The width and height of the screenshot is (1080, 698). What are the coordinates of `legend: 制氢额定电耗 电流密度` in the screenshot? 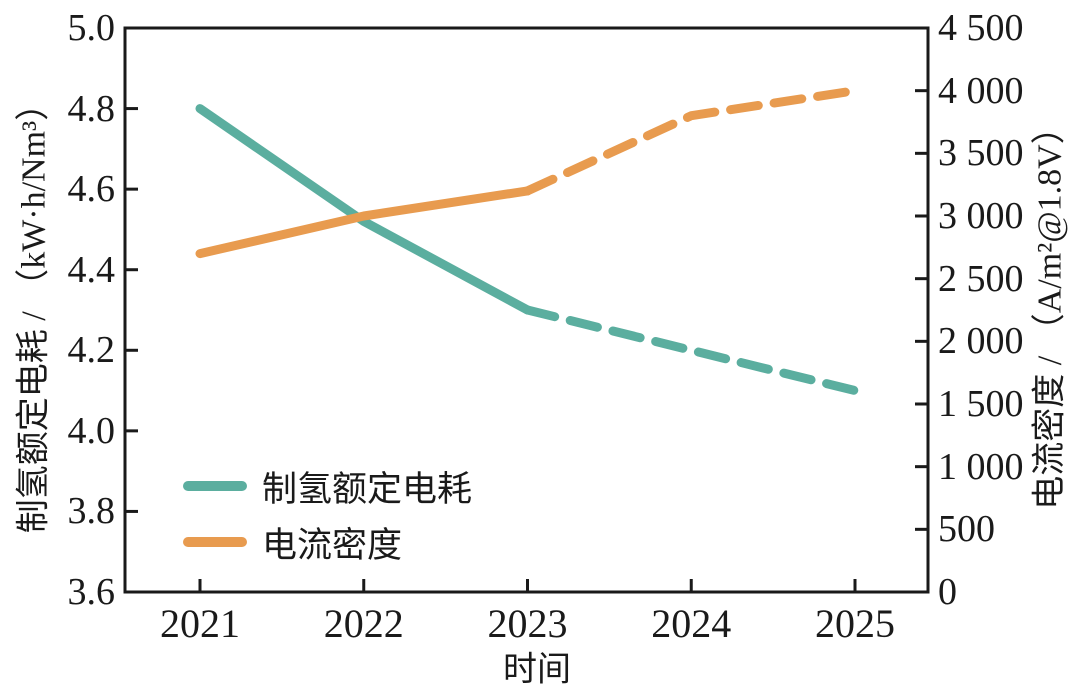 It's located at (327, 514).